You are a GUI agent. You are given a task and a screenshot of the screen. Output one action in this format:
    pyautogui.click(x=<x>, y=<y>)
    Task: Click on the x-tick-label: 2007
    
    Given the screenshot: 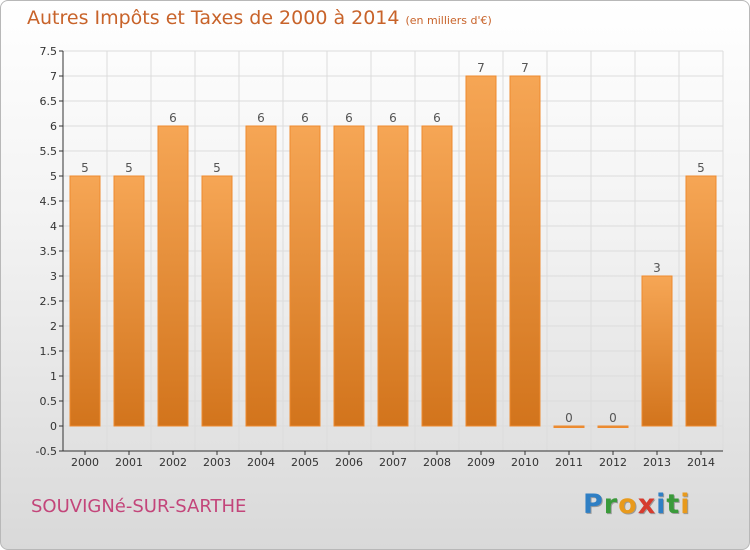 What is the action you would take?
    pyautogui.click(x=393, y=462)
    